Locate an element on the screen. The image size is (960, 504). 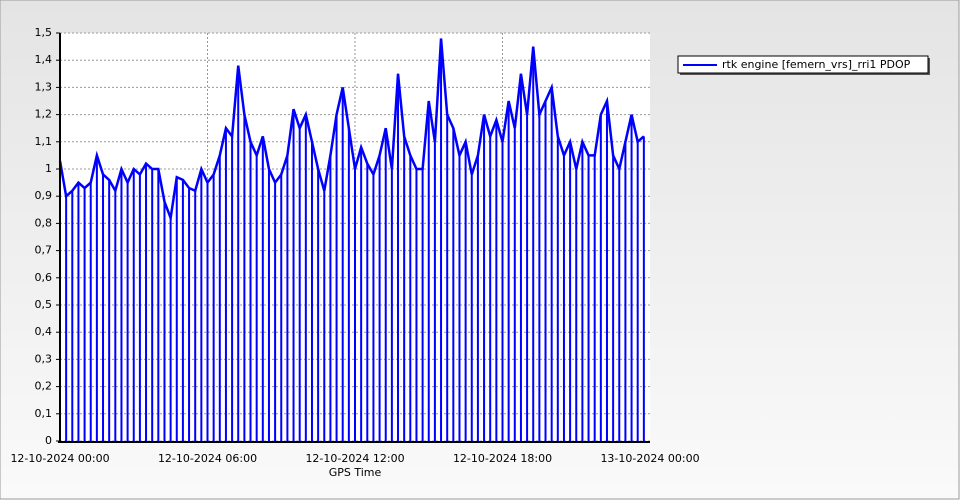
y-tick-label: 1,1 is located at coordinates (44, 141).